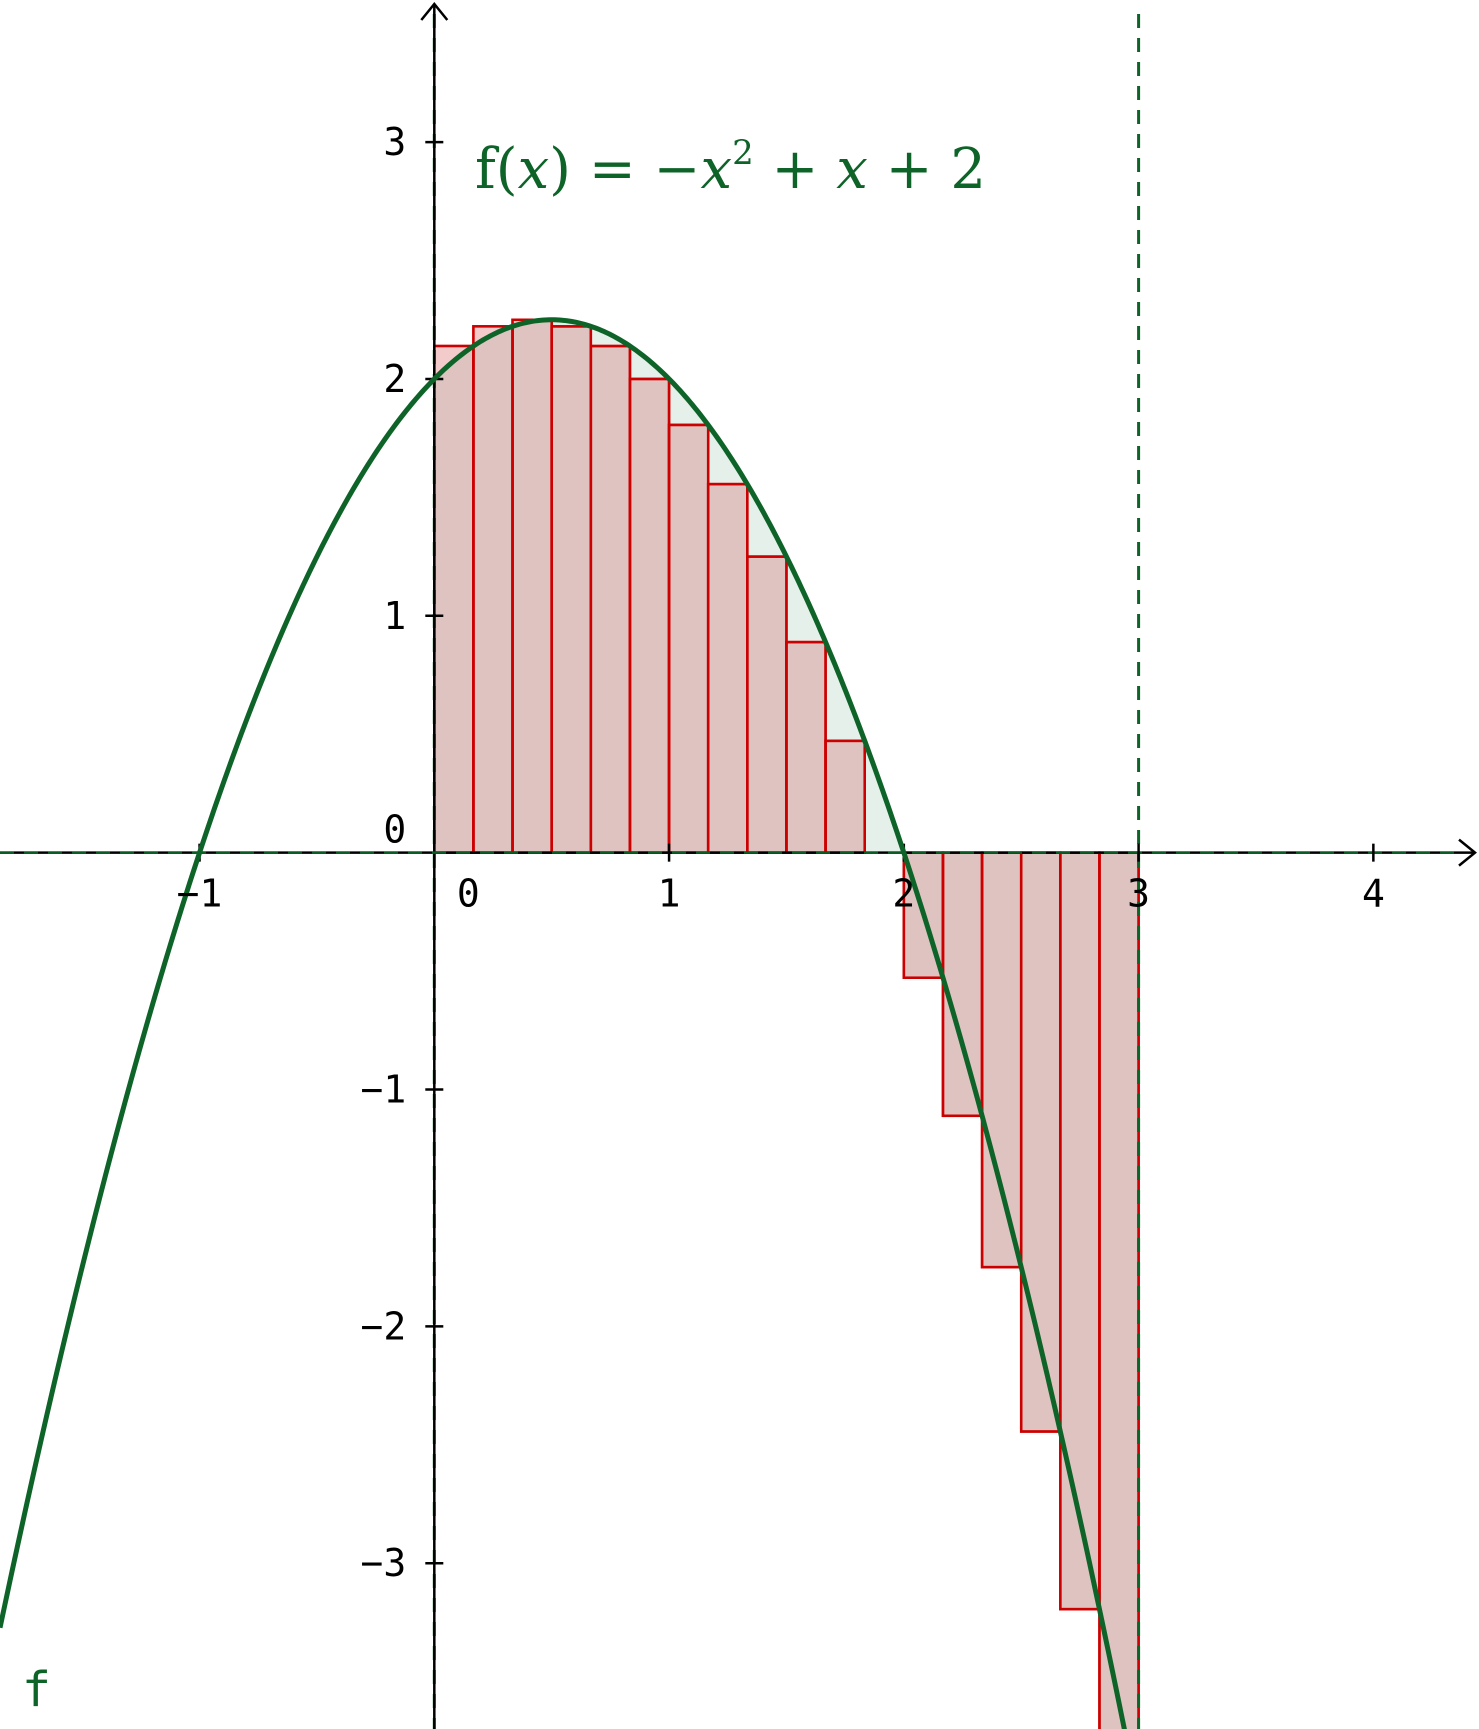 The width and height of the screenshot is (1479, 1729). What do you see at coordinates (1138, 894) in the screenshot?
I see `x-tick-label: 3` at bounding box center [1138, 894].